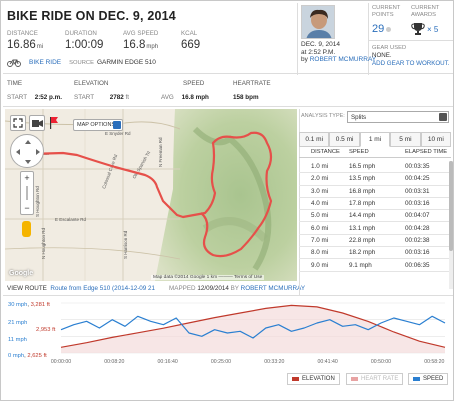  I want to click on info-icon, so click(389, 29).